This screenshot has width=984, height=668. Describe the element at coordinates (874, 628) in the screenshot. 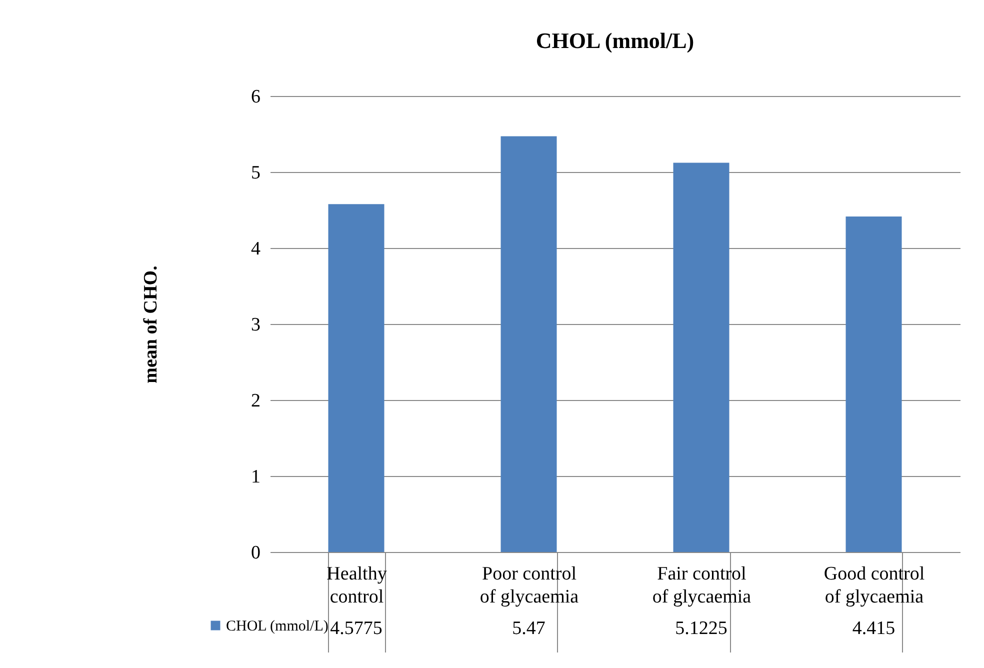

I see `data-label: 4.415` at that location.